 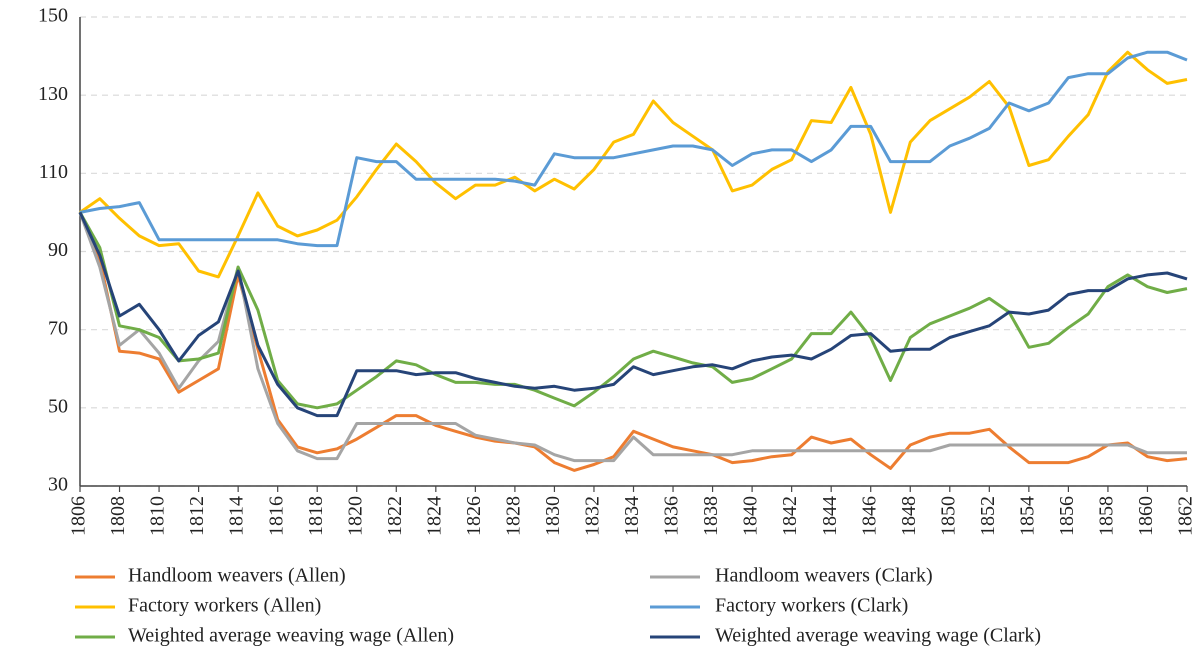 I want to click on x-tick-label: 1836, so click(x=672, y=516).